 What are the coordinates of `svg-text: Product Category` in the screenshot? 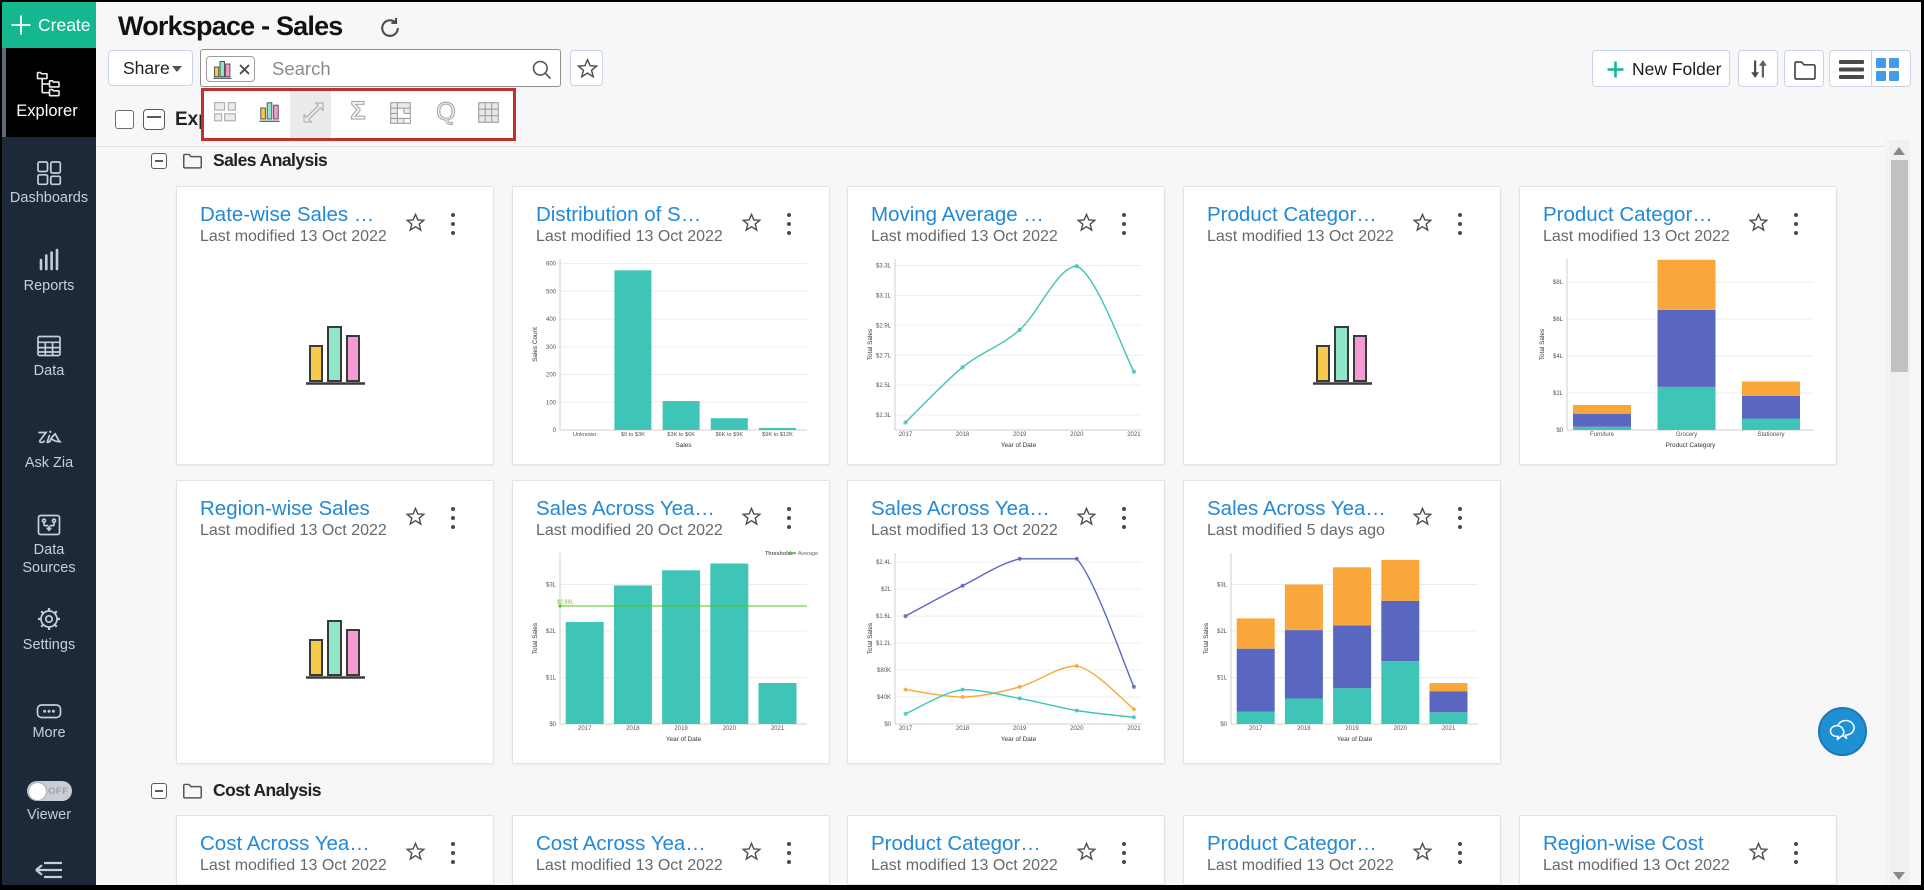 It's located at (1691, 445).